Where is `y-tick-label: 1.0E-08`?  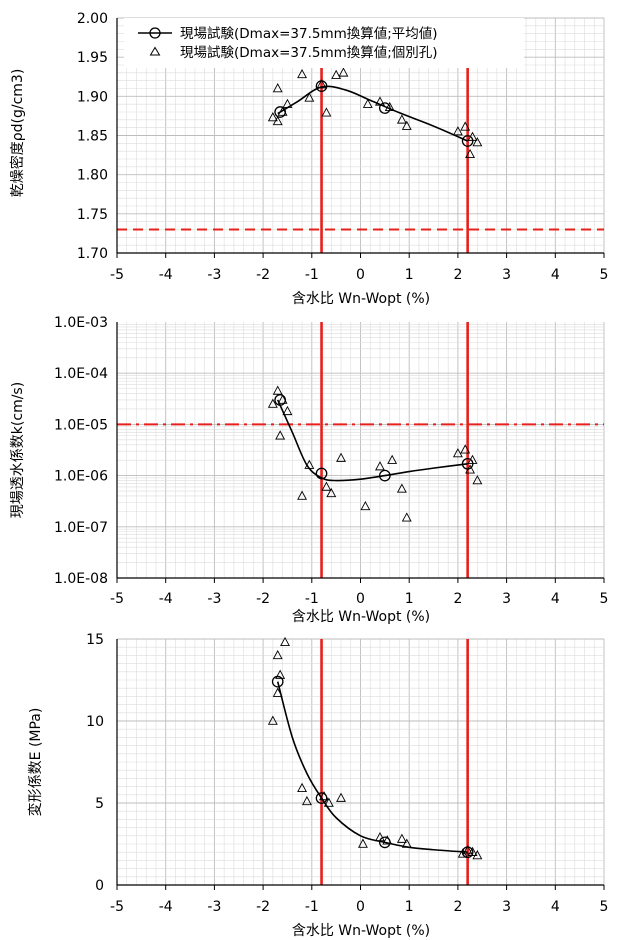
y-tick-label: 1.0E-08 is located at coordinates (81, 579).